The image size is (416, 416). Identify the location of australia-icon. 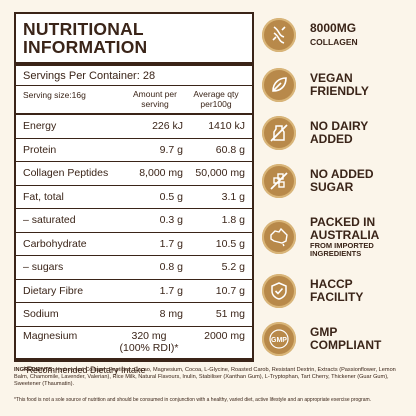
(279, 237).